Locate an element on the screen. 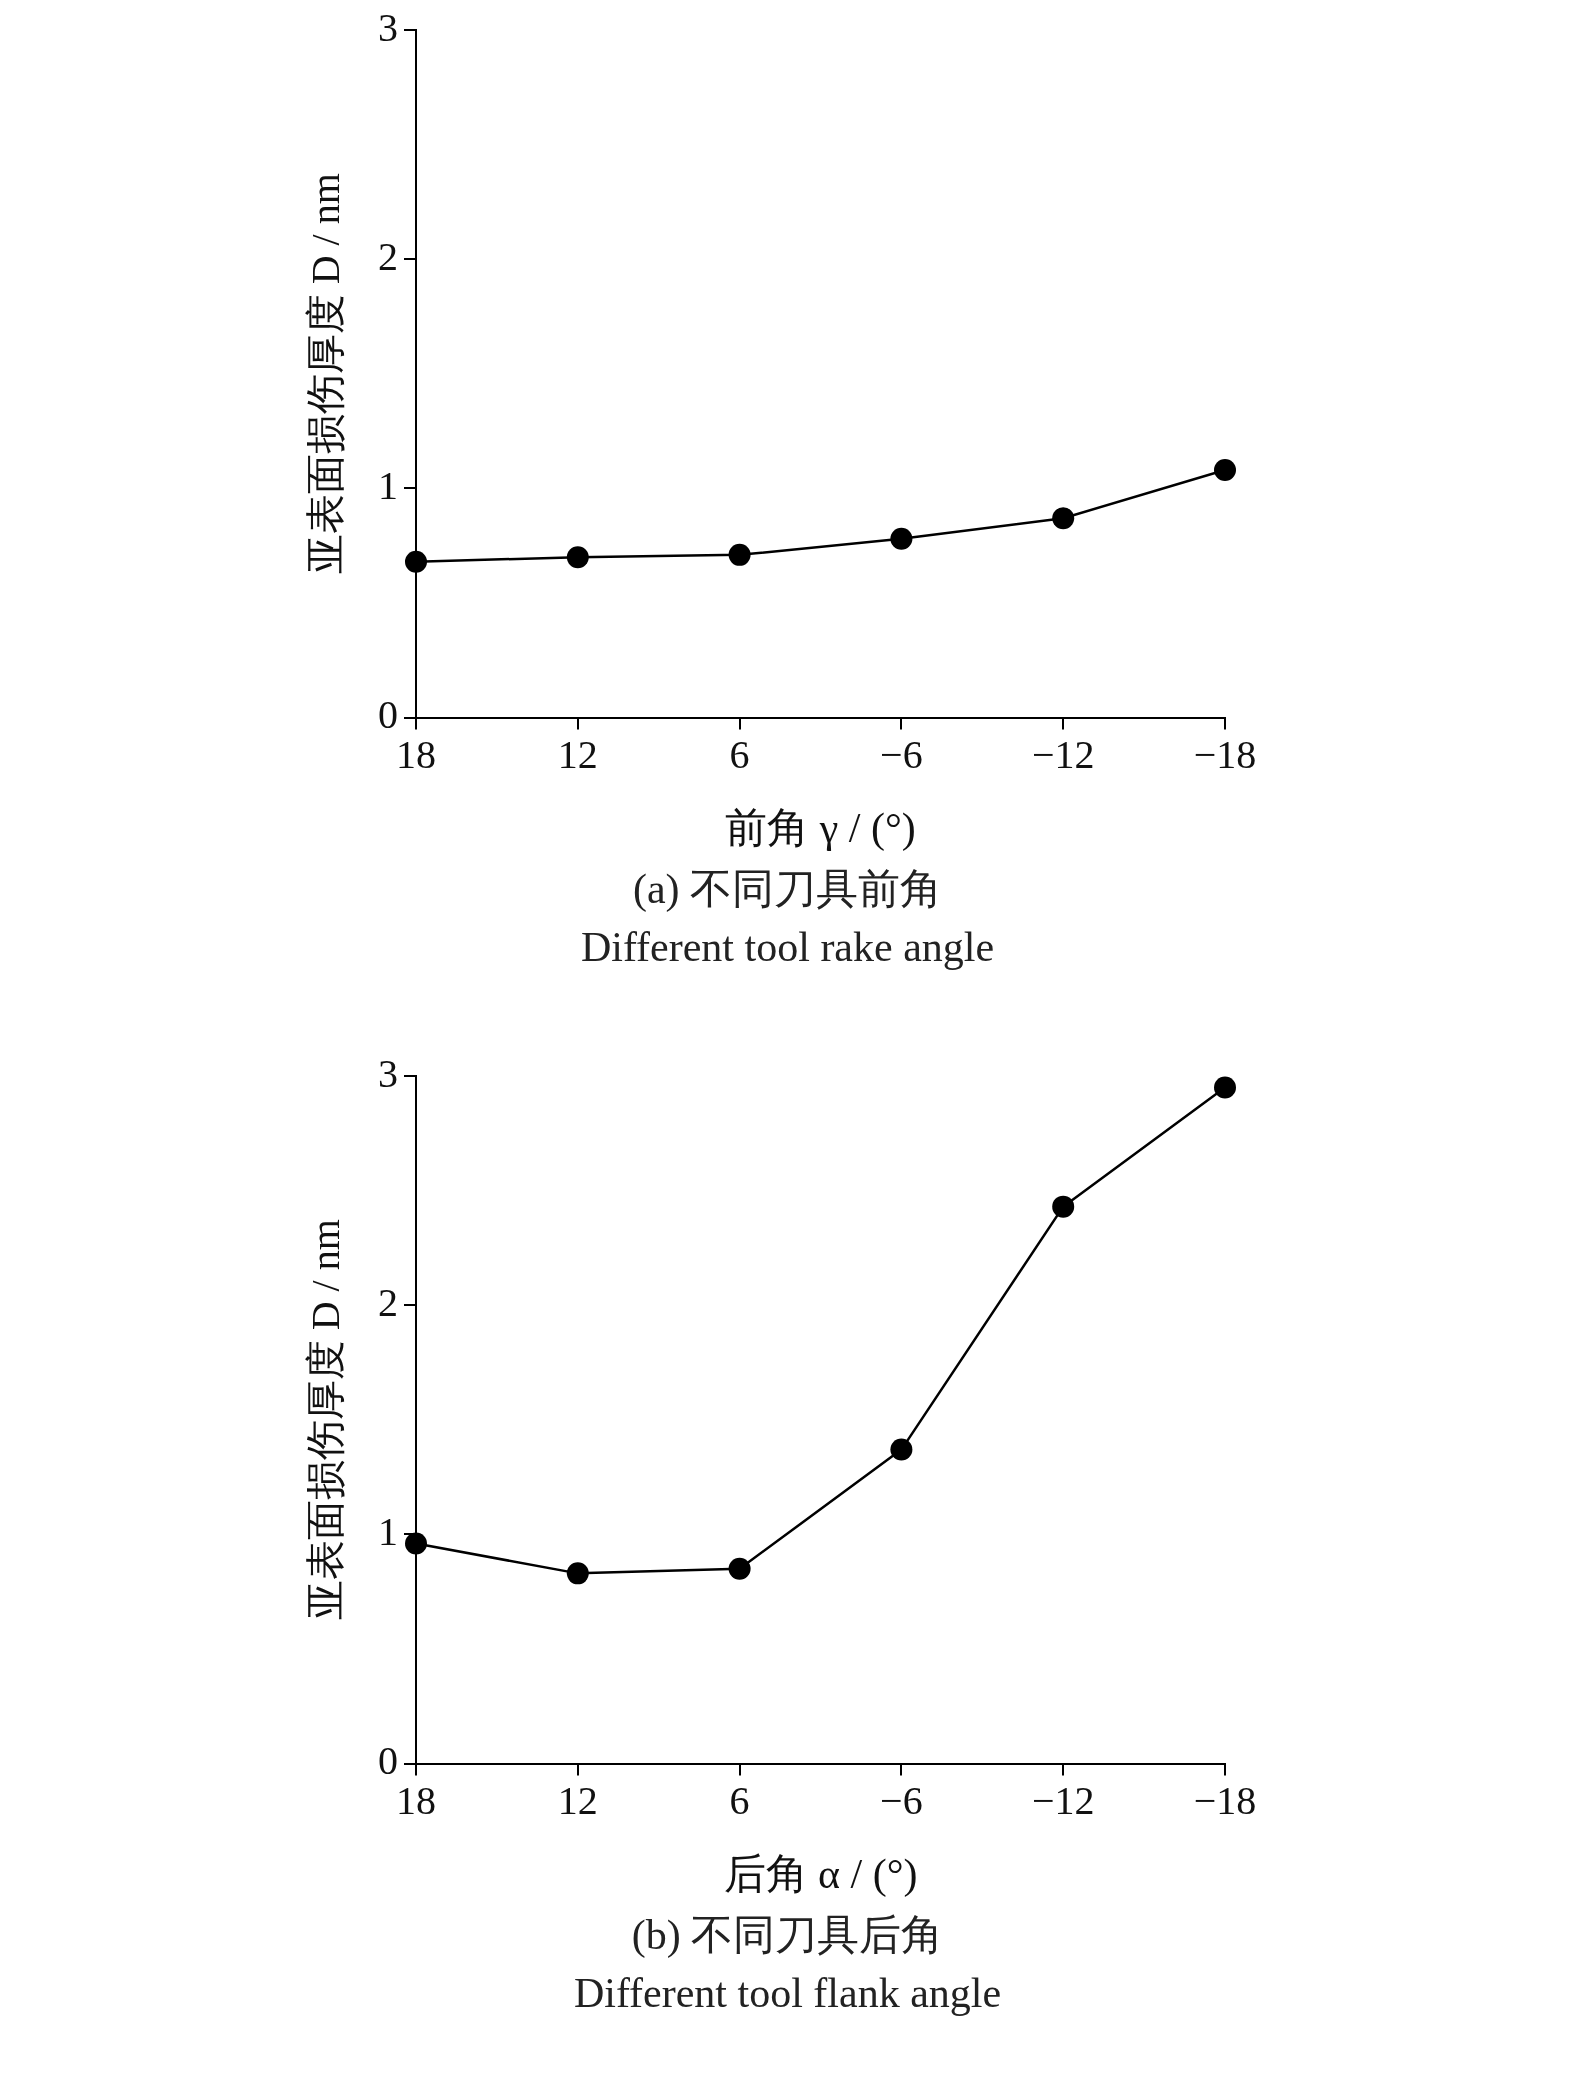  text: (a) 不同刀具前角 is located at coordinates (787, 889).